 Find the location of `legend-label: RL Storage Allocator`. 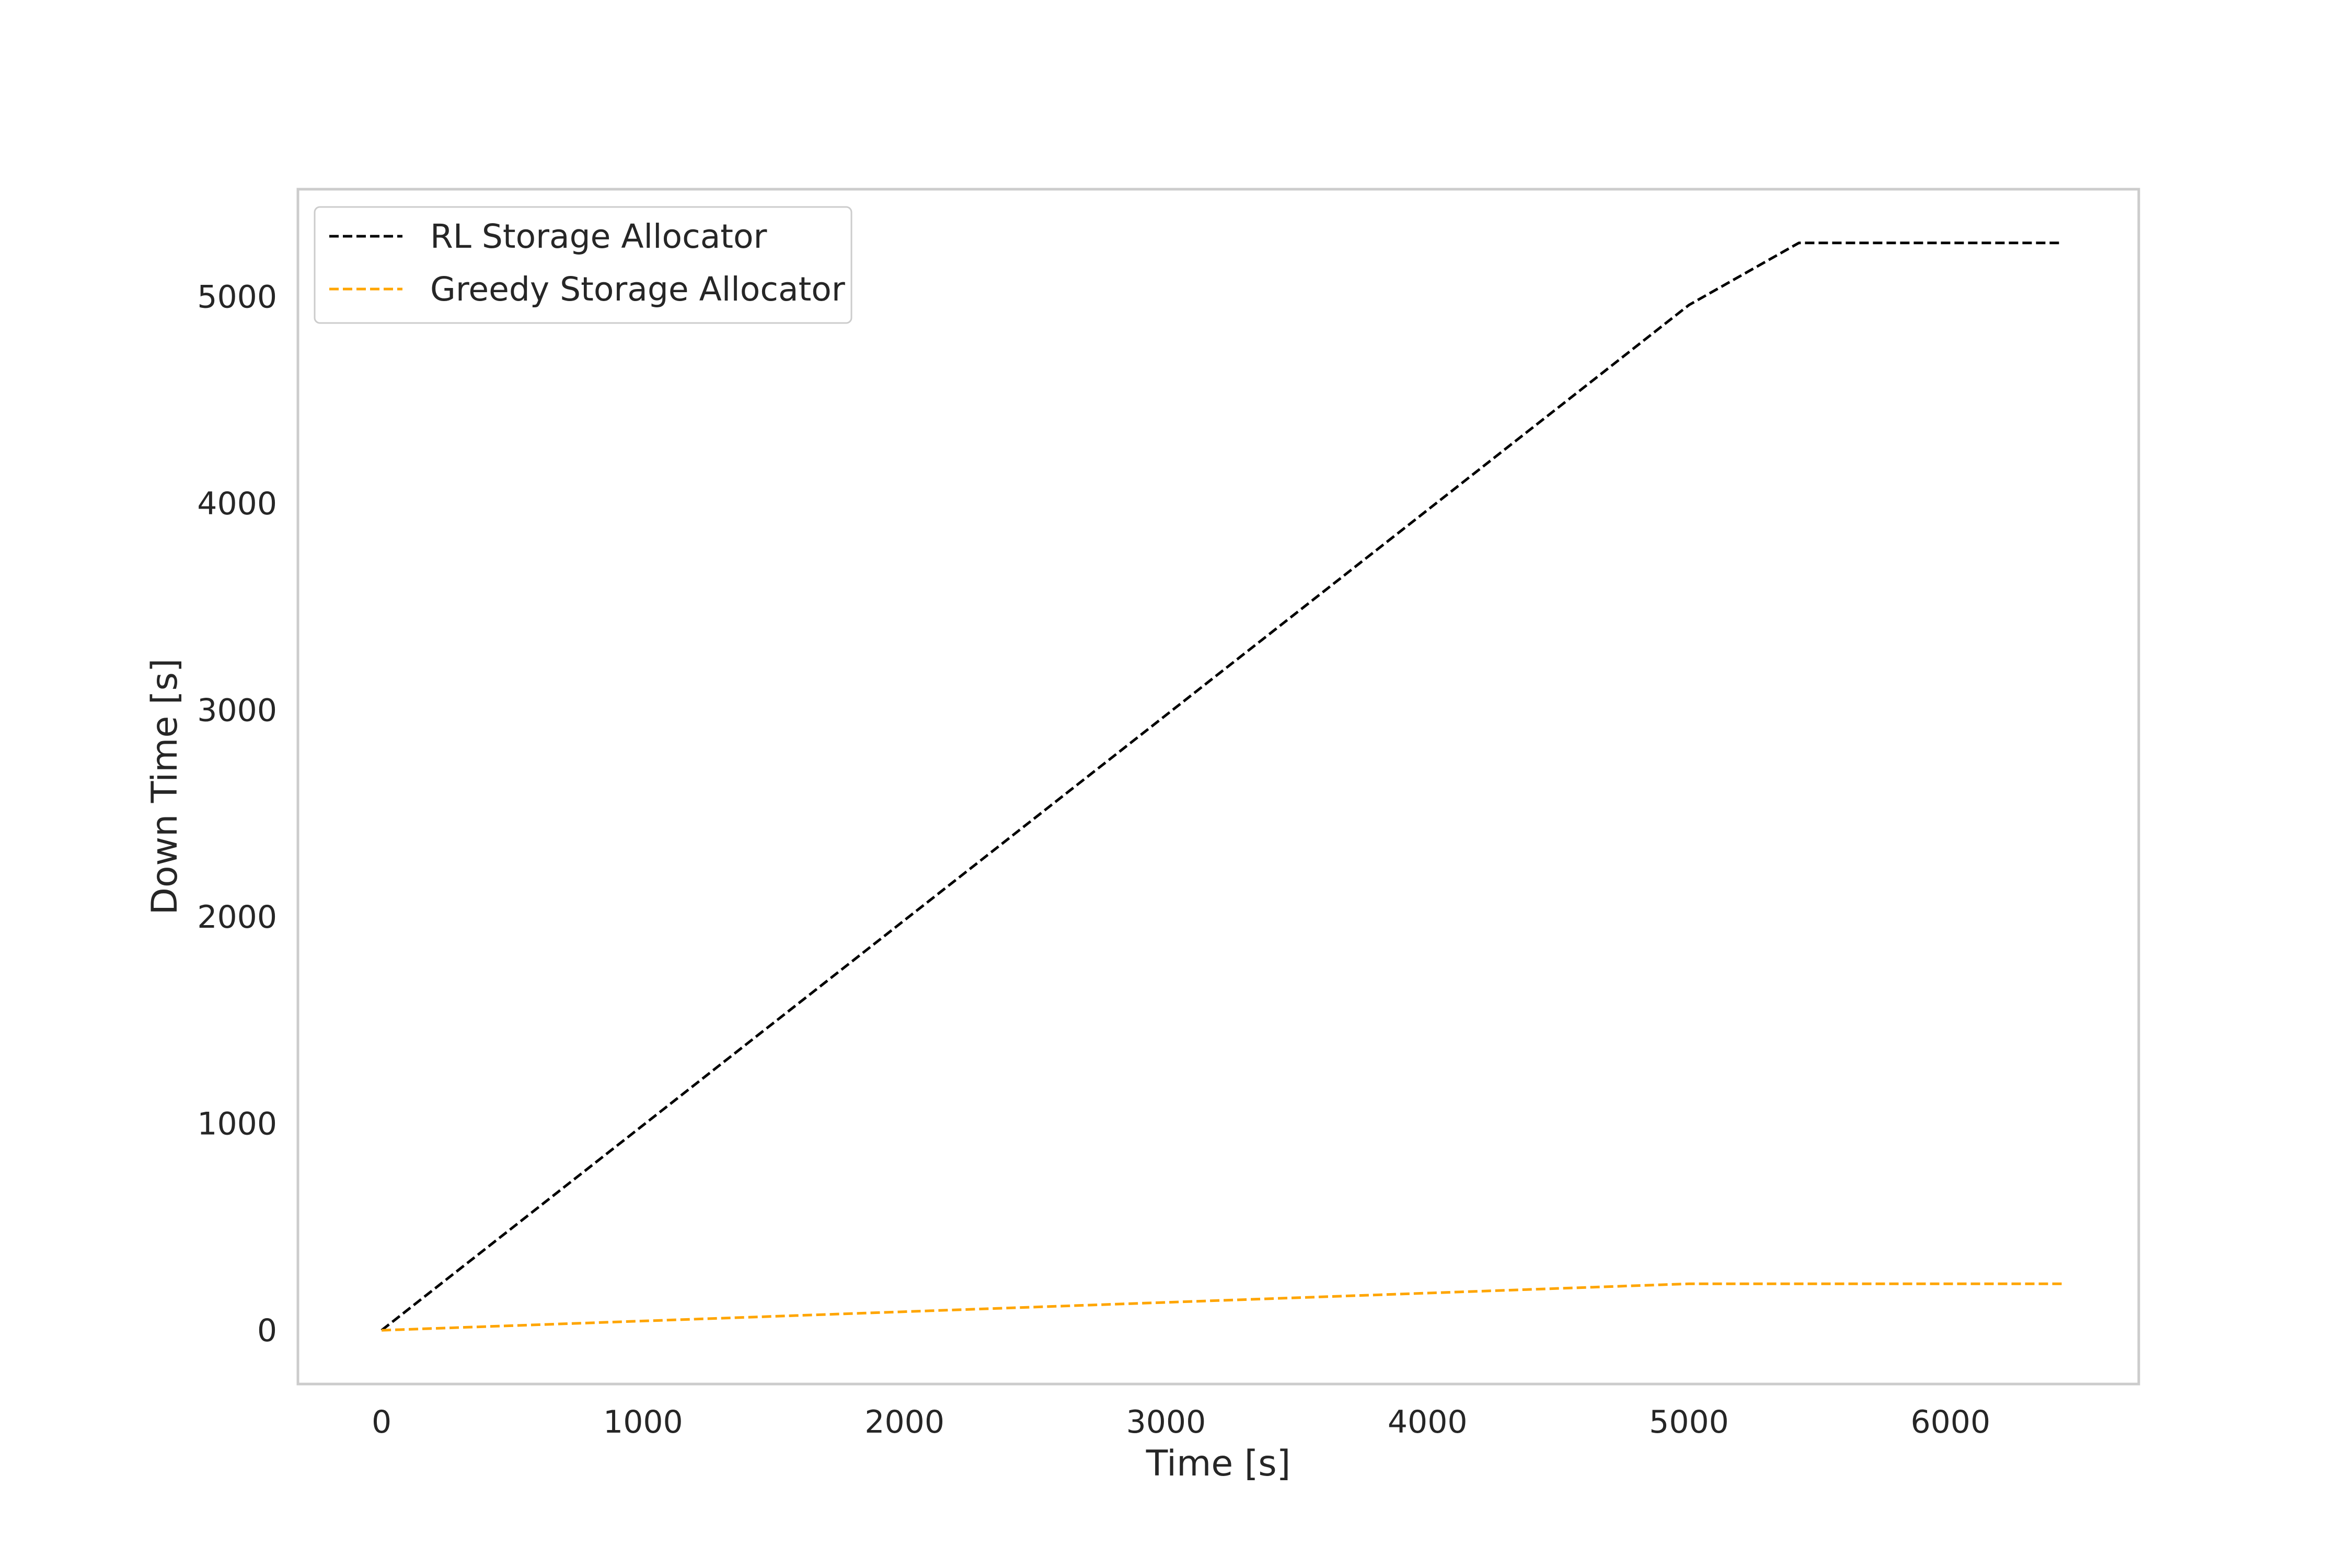

legend-label: RL Storage Allocator is located at coordinates (598, 236).